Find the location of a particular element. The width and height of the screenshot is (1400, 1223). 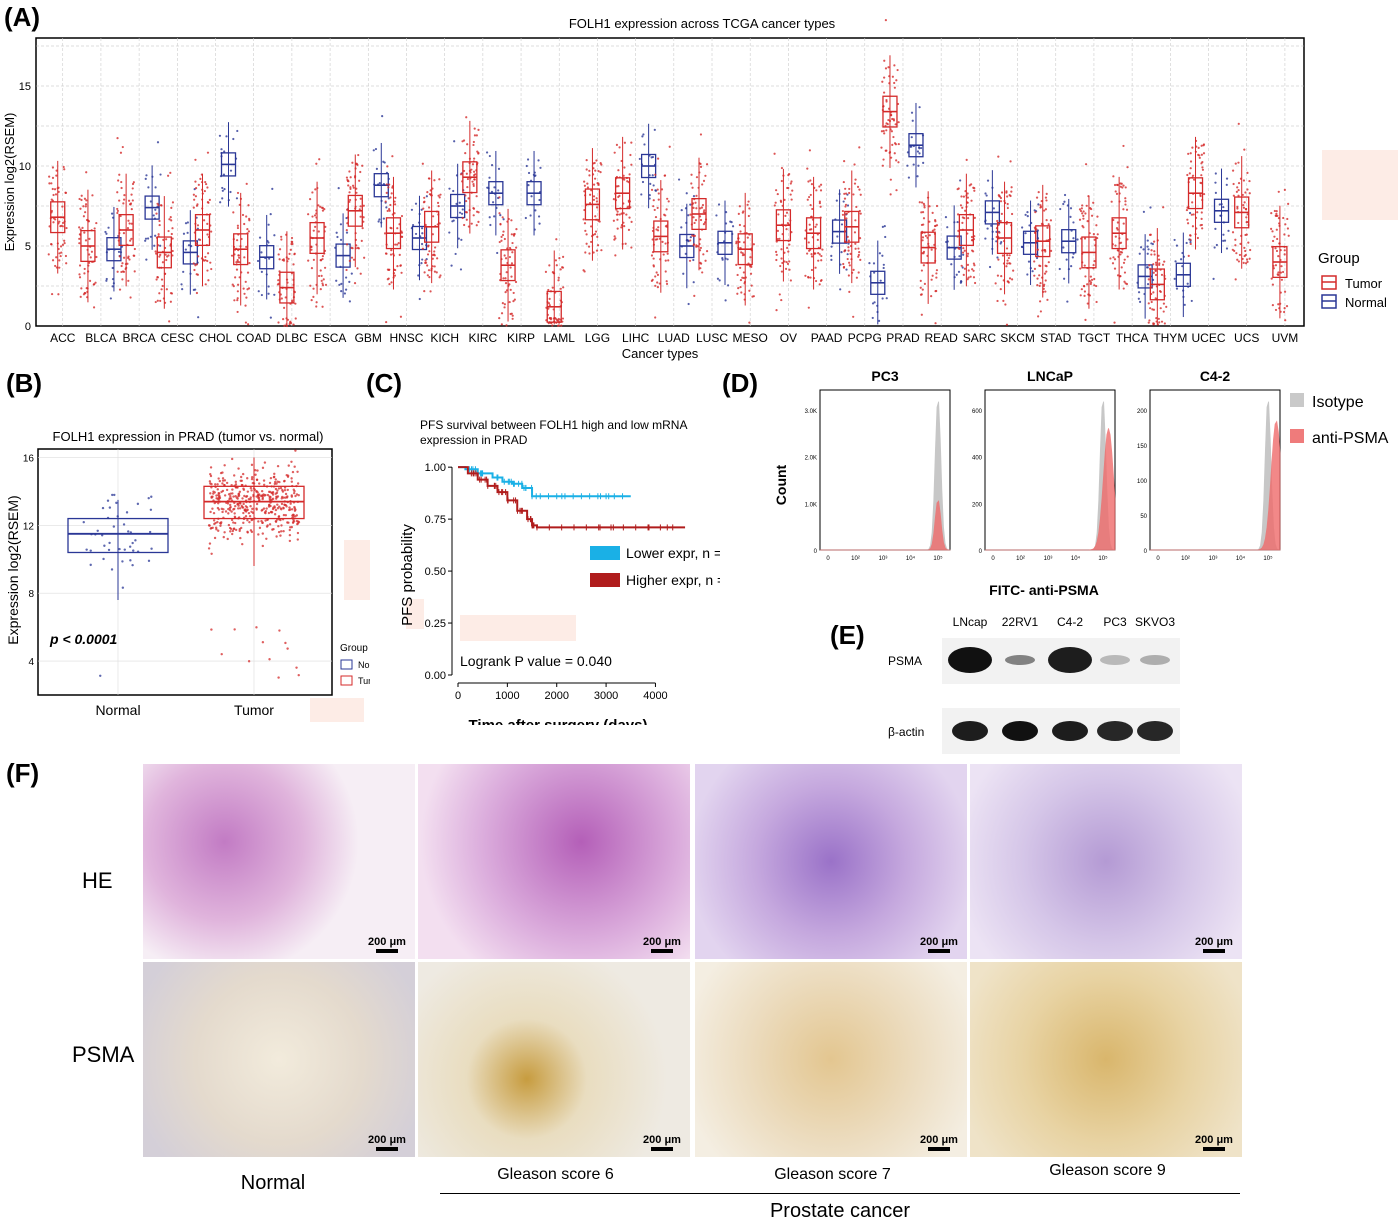

blot-lane-label: 22RV1 is located at coordinates (1020, 622).